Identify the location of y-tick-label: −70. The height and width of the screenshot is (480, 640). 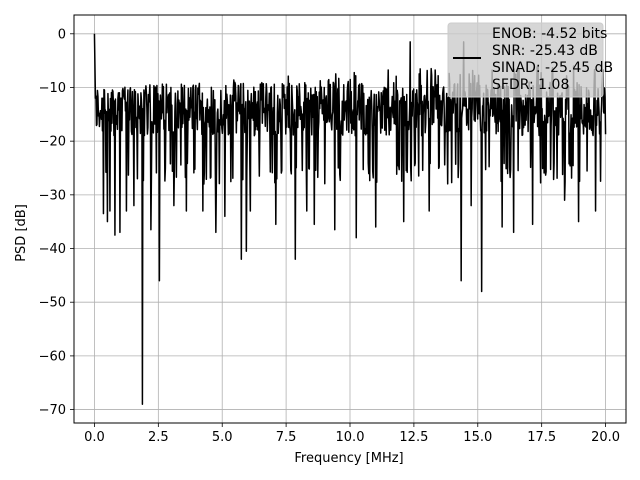
(52, 410).